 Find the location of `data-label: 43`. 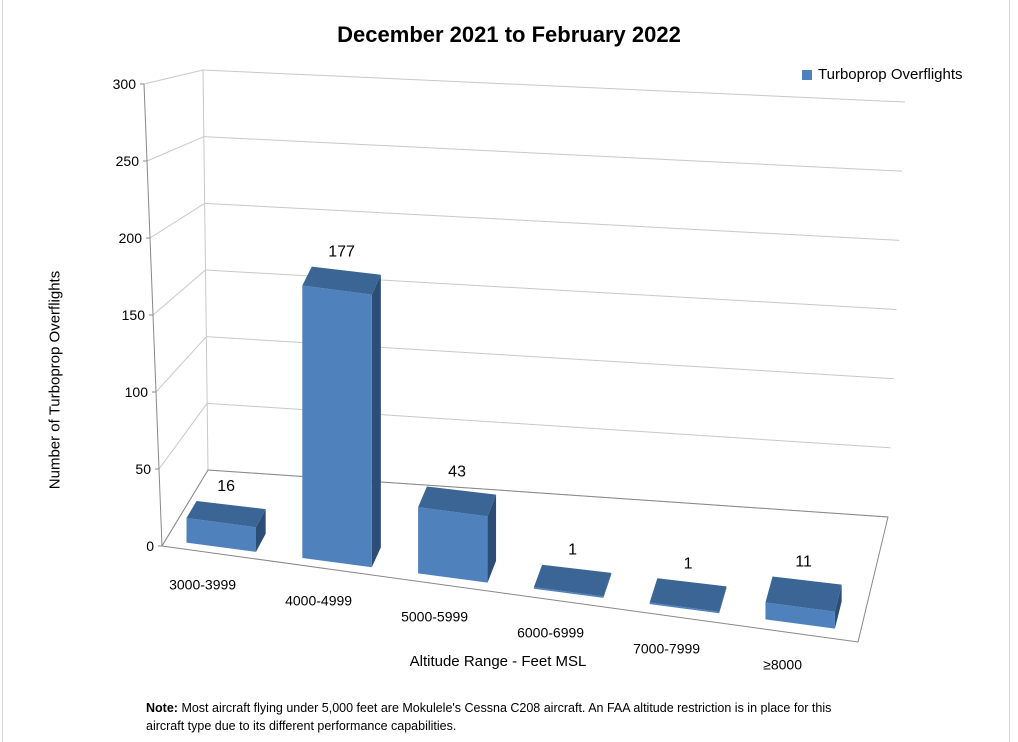

data-label: 43 is located at coordinates (457, 472).